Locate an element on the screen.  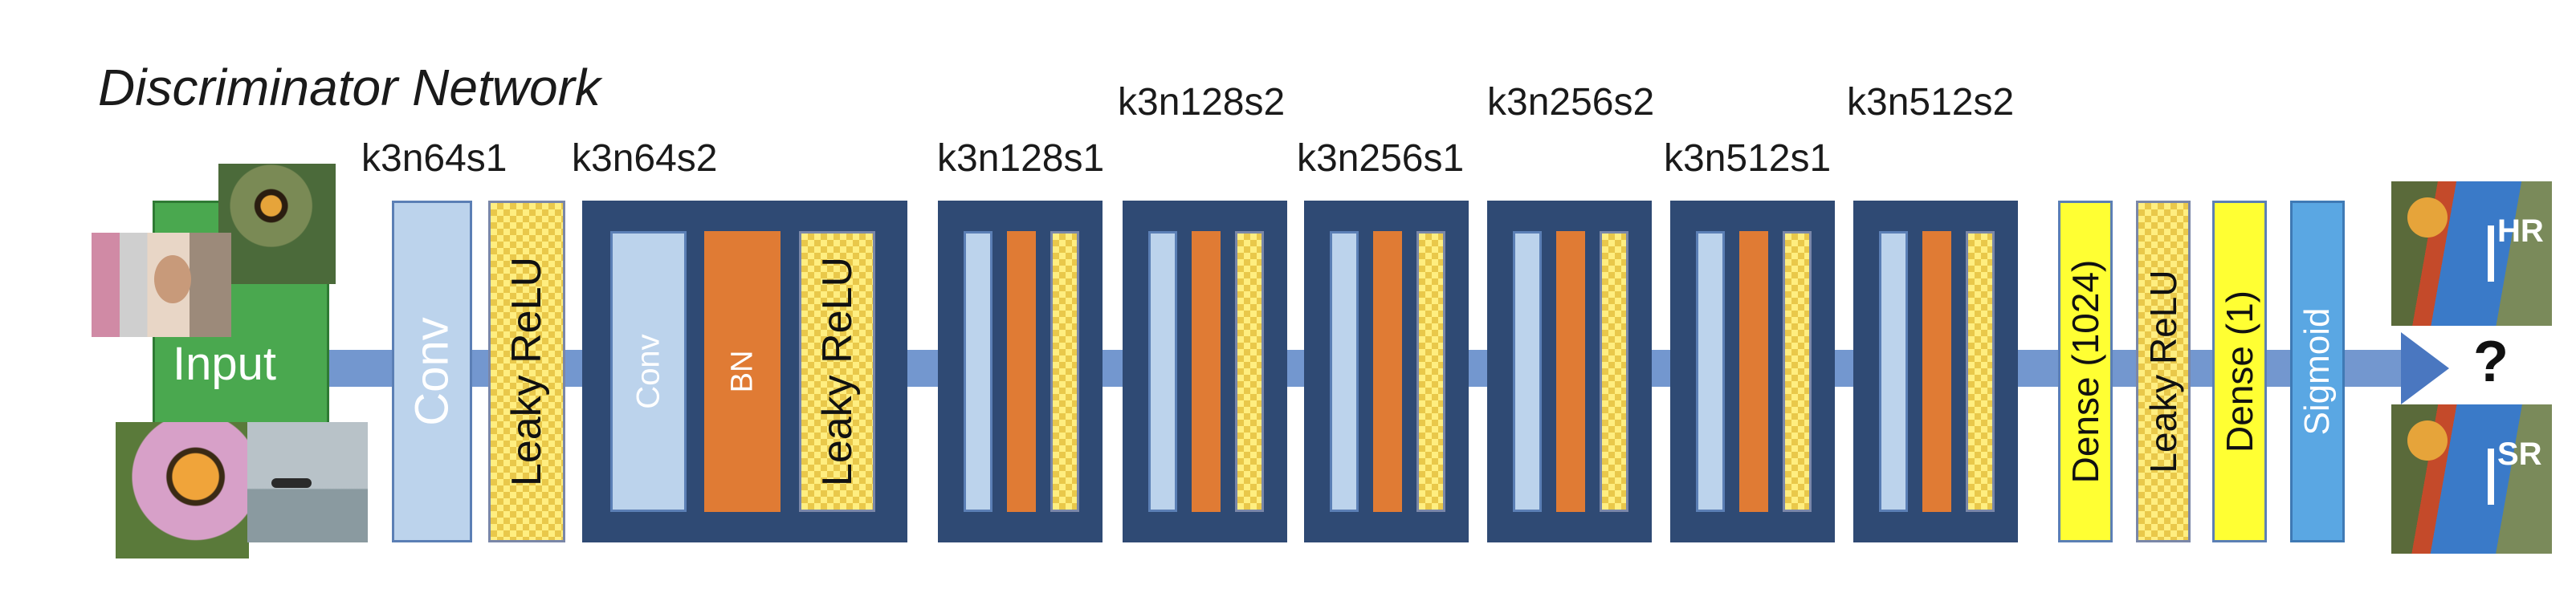
hr-bar is located at coordinates (2491, 253).